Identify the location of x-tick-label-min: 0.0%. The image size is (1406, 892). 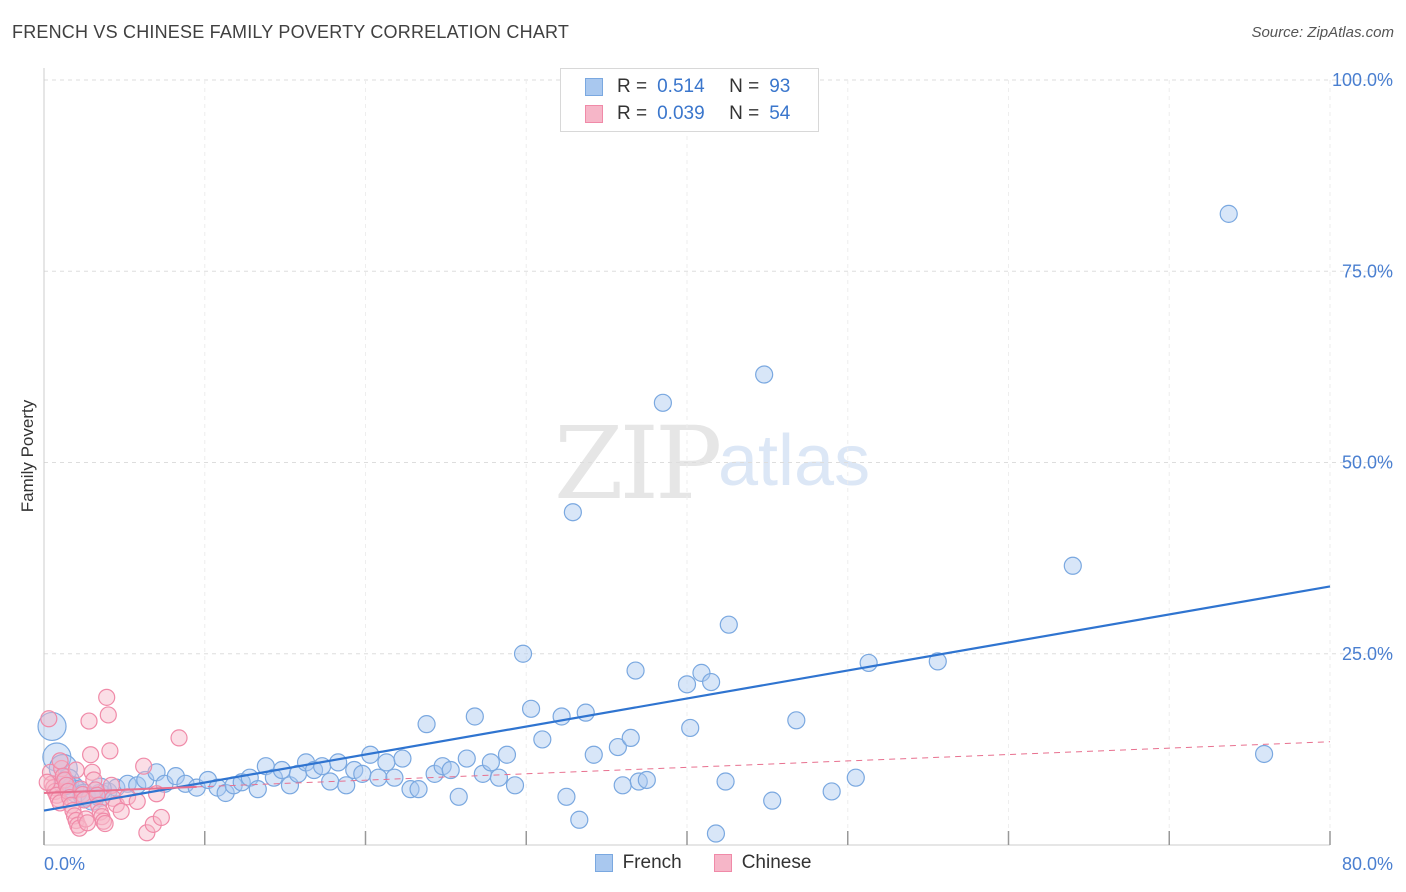
(64, 864).